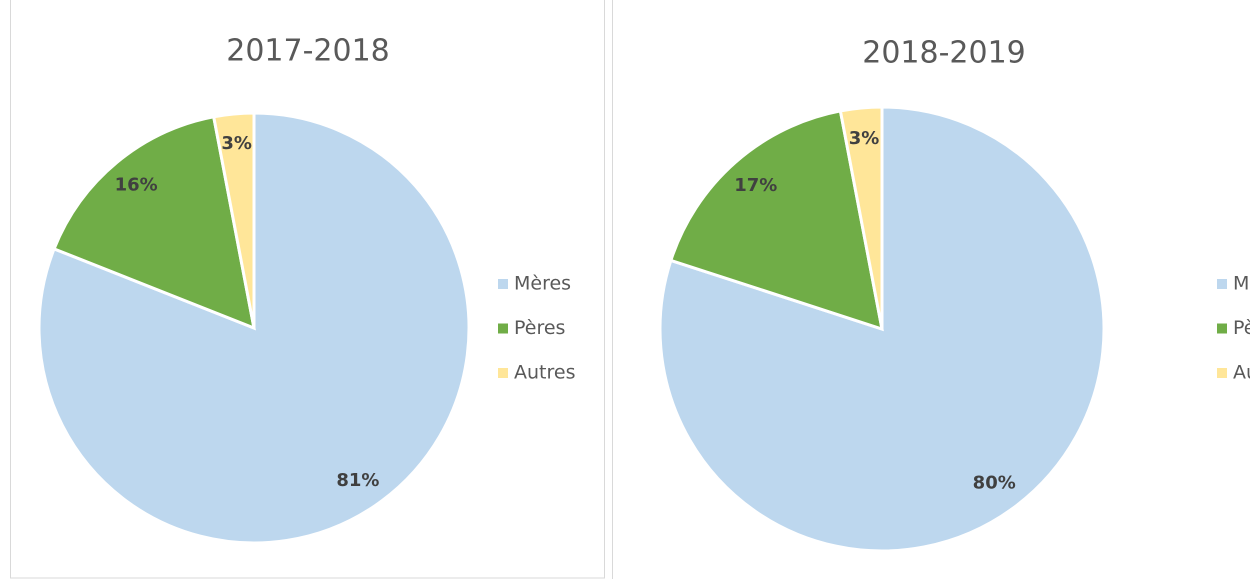 Image resolution: width=1250 pixels, height=579 pixels. I want to click on chart-title: 2018-2019, so click(944, 53).